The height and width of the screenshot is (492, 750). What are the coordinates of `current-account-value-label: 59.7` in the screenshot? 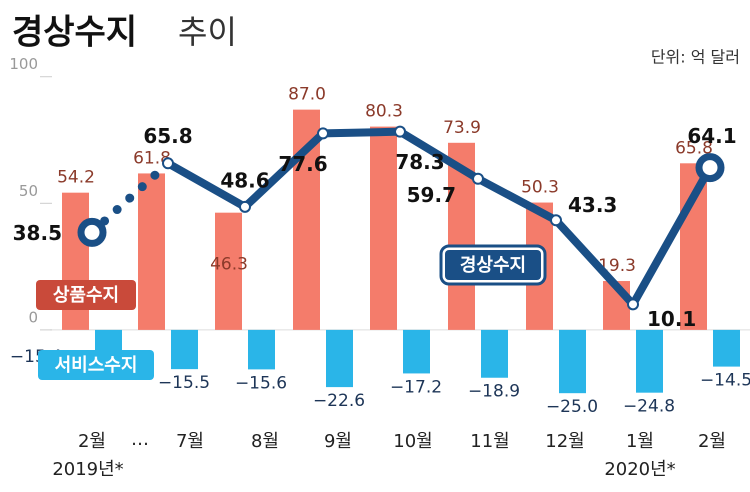 It's located at (431, 195).